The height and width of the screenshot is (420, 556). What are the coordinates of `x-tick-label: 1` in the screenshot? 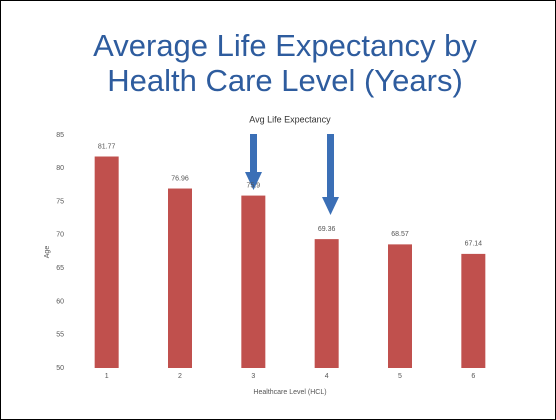 It's located at (107, 376).